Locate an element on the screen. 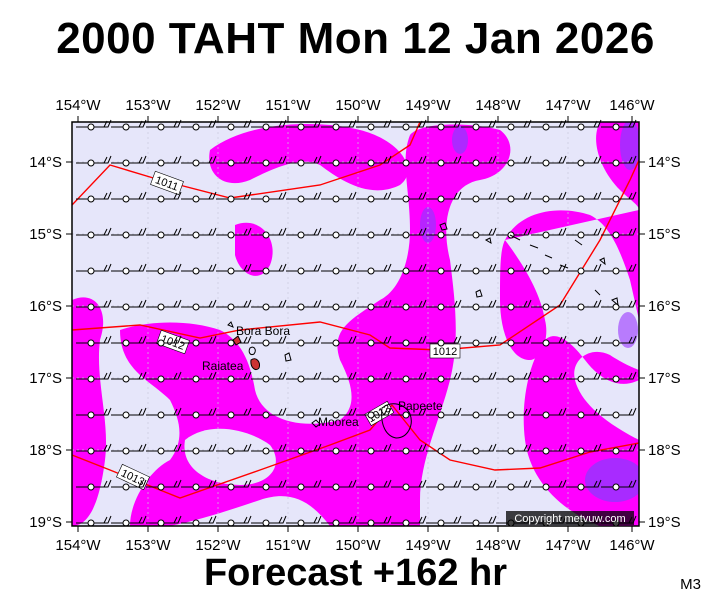  place-raiatea: Raiatea is located at coordinates (223, 366).